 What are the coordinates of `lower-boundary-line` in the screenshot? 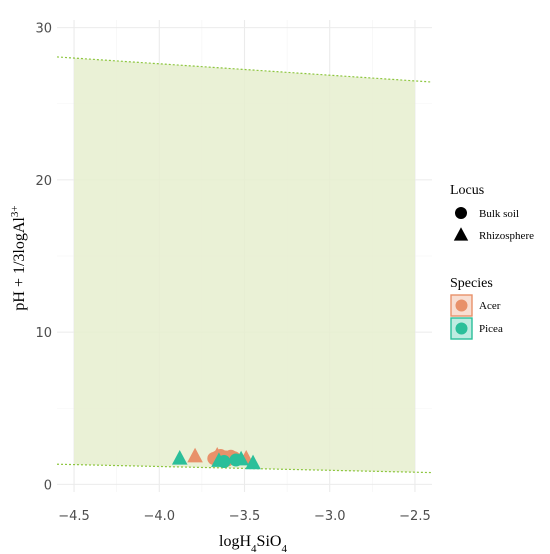 It's located at (244, 468).